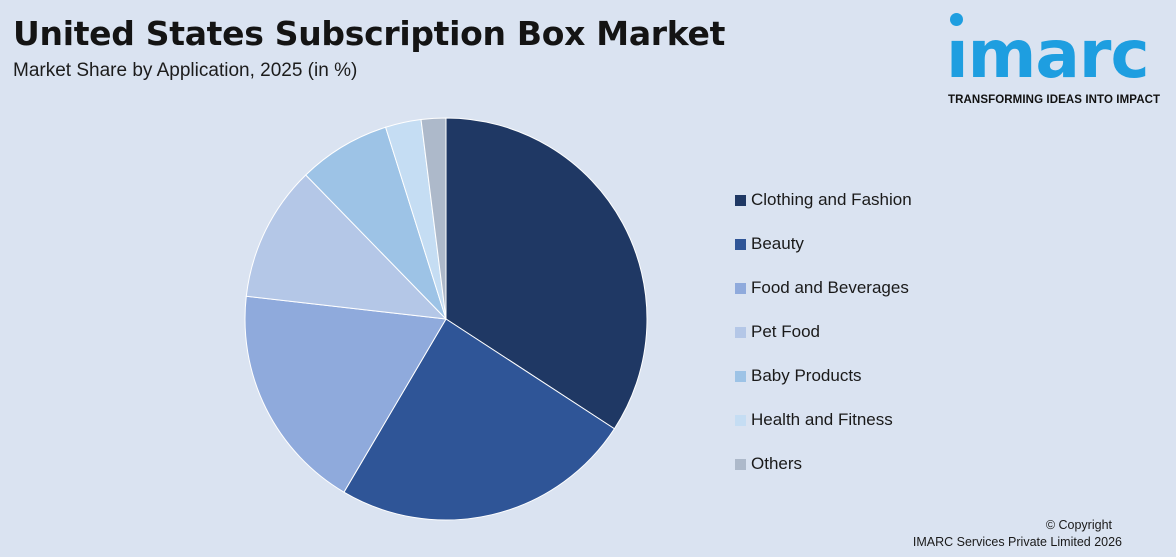 This screenshot has width=1176, height=557. What do you see at coordinates (1078, 525) in the screenshot?
I see `copyright-line-1: © Copyright` at bounding box center [1078, 525].